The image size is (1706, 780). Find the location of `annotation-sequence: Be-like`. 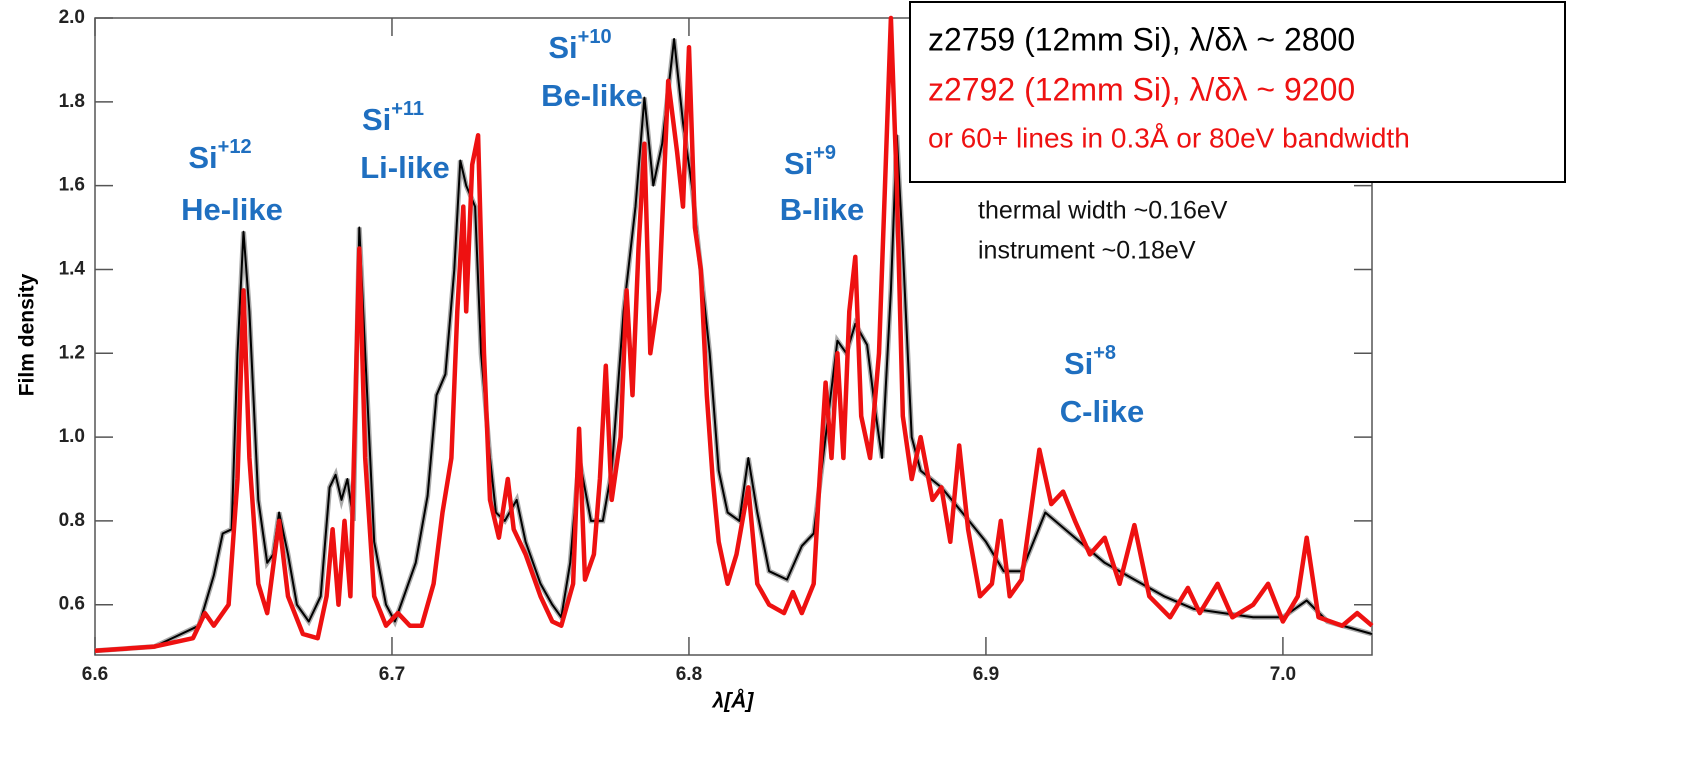

annotation-sequence: Be-like is located at coordinates (592, 95).